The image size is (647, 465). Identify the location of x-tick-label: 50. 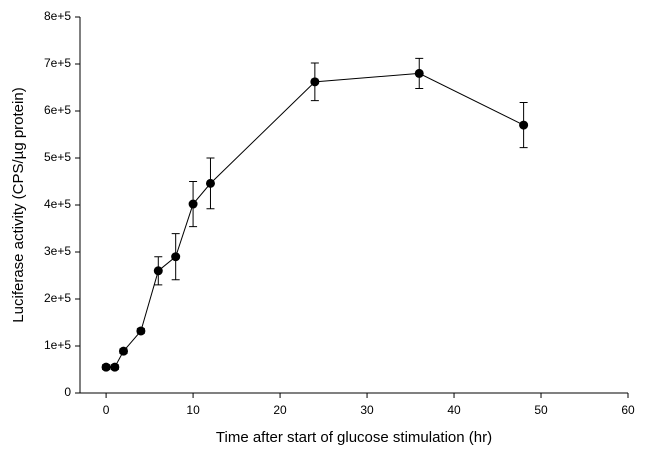
(541, 410).